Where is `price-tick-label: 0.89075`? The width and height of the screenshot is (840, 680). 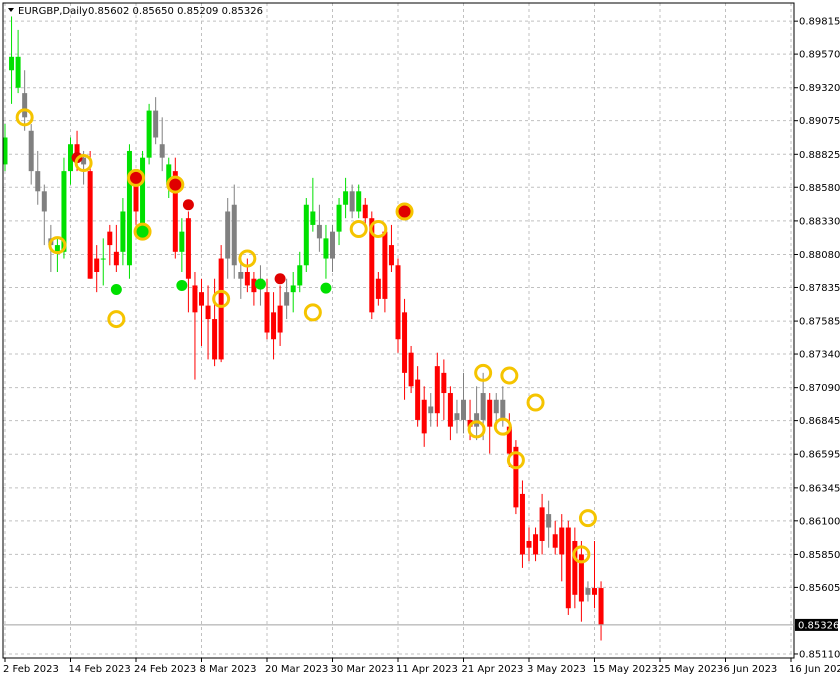
price-tick-label: 0.89075 is located at coordinates (819, 121).